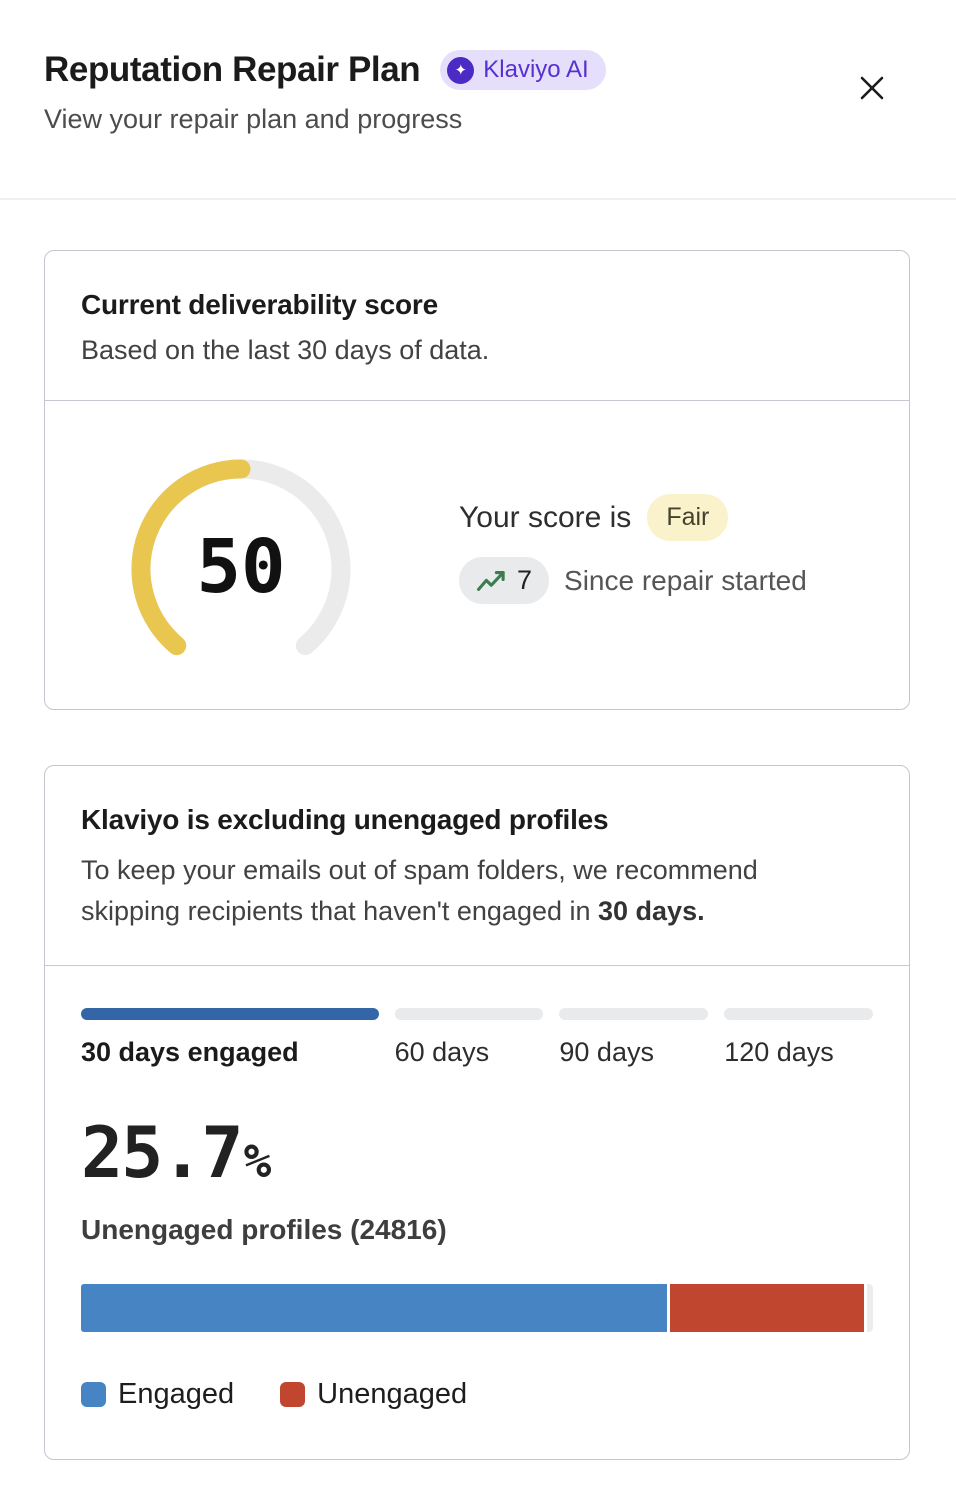 The height and width of the screenshot is (1504, 956). What do you see at coordinates (345, 819) in the screenshot?
I see `exclusion-card-title: Klaviyo is excluding unengaged profiles` at bounding box center [345, 819].